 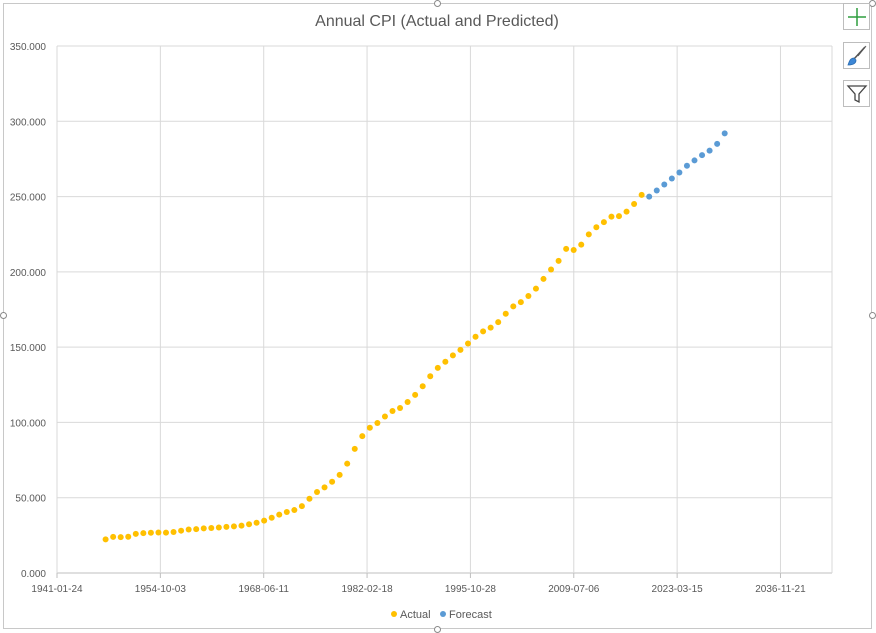 I want to click on chart-filters-button, so click(x=856, y=93).